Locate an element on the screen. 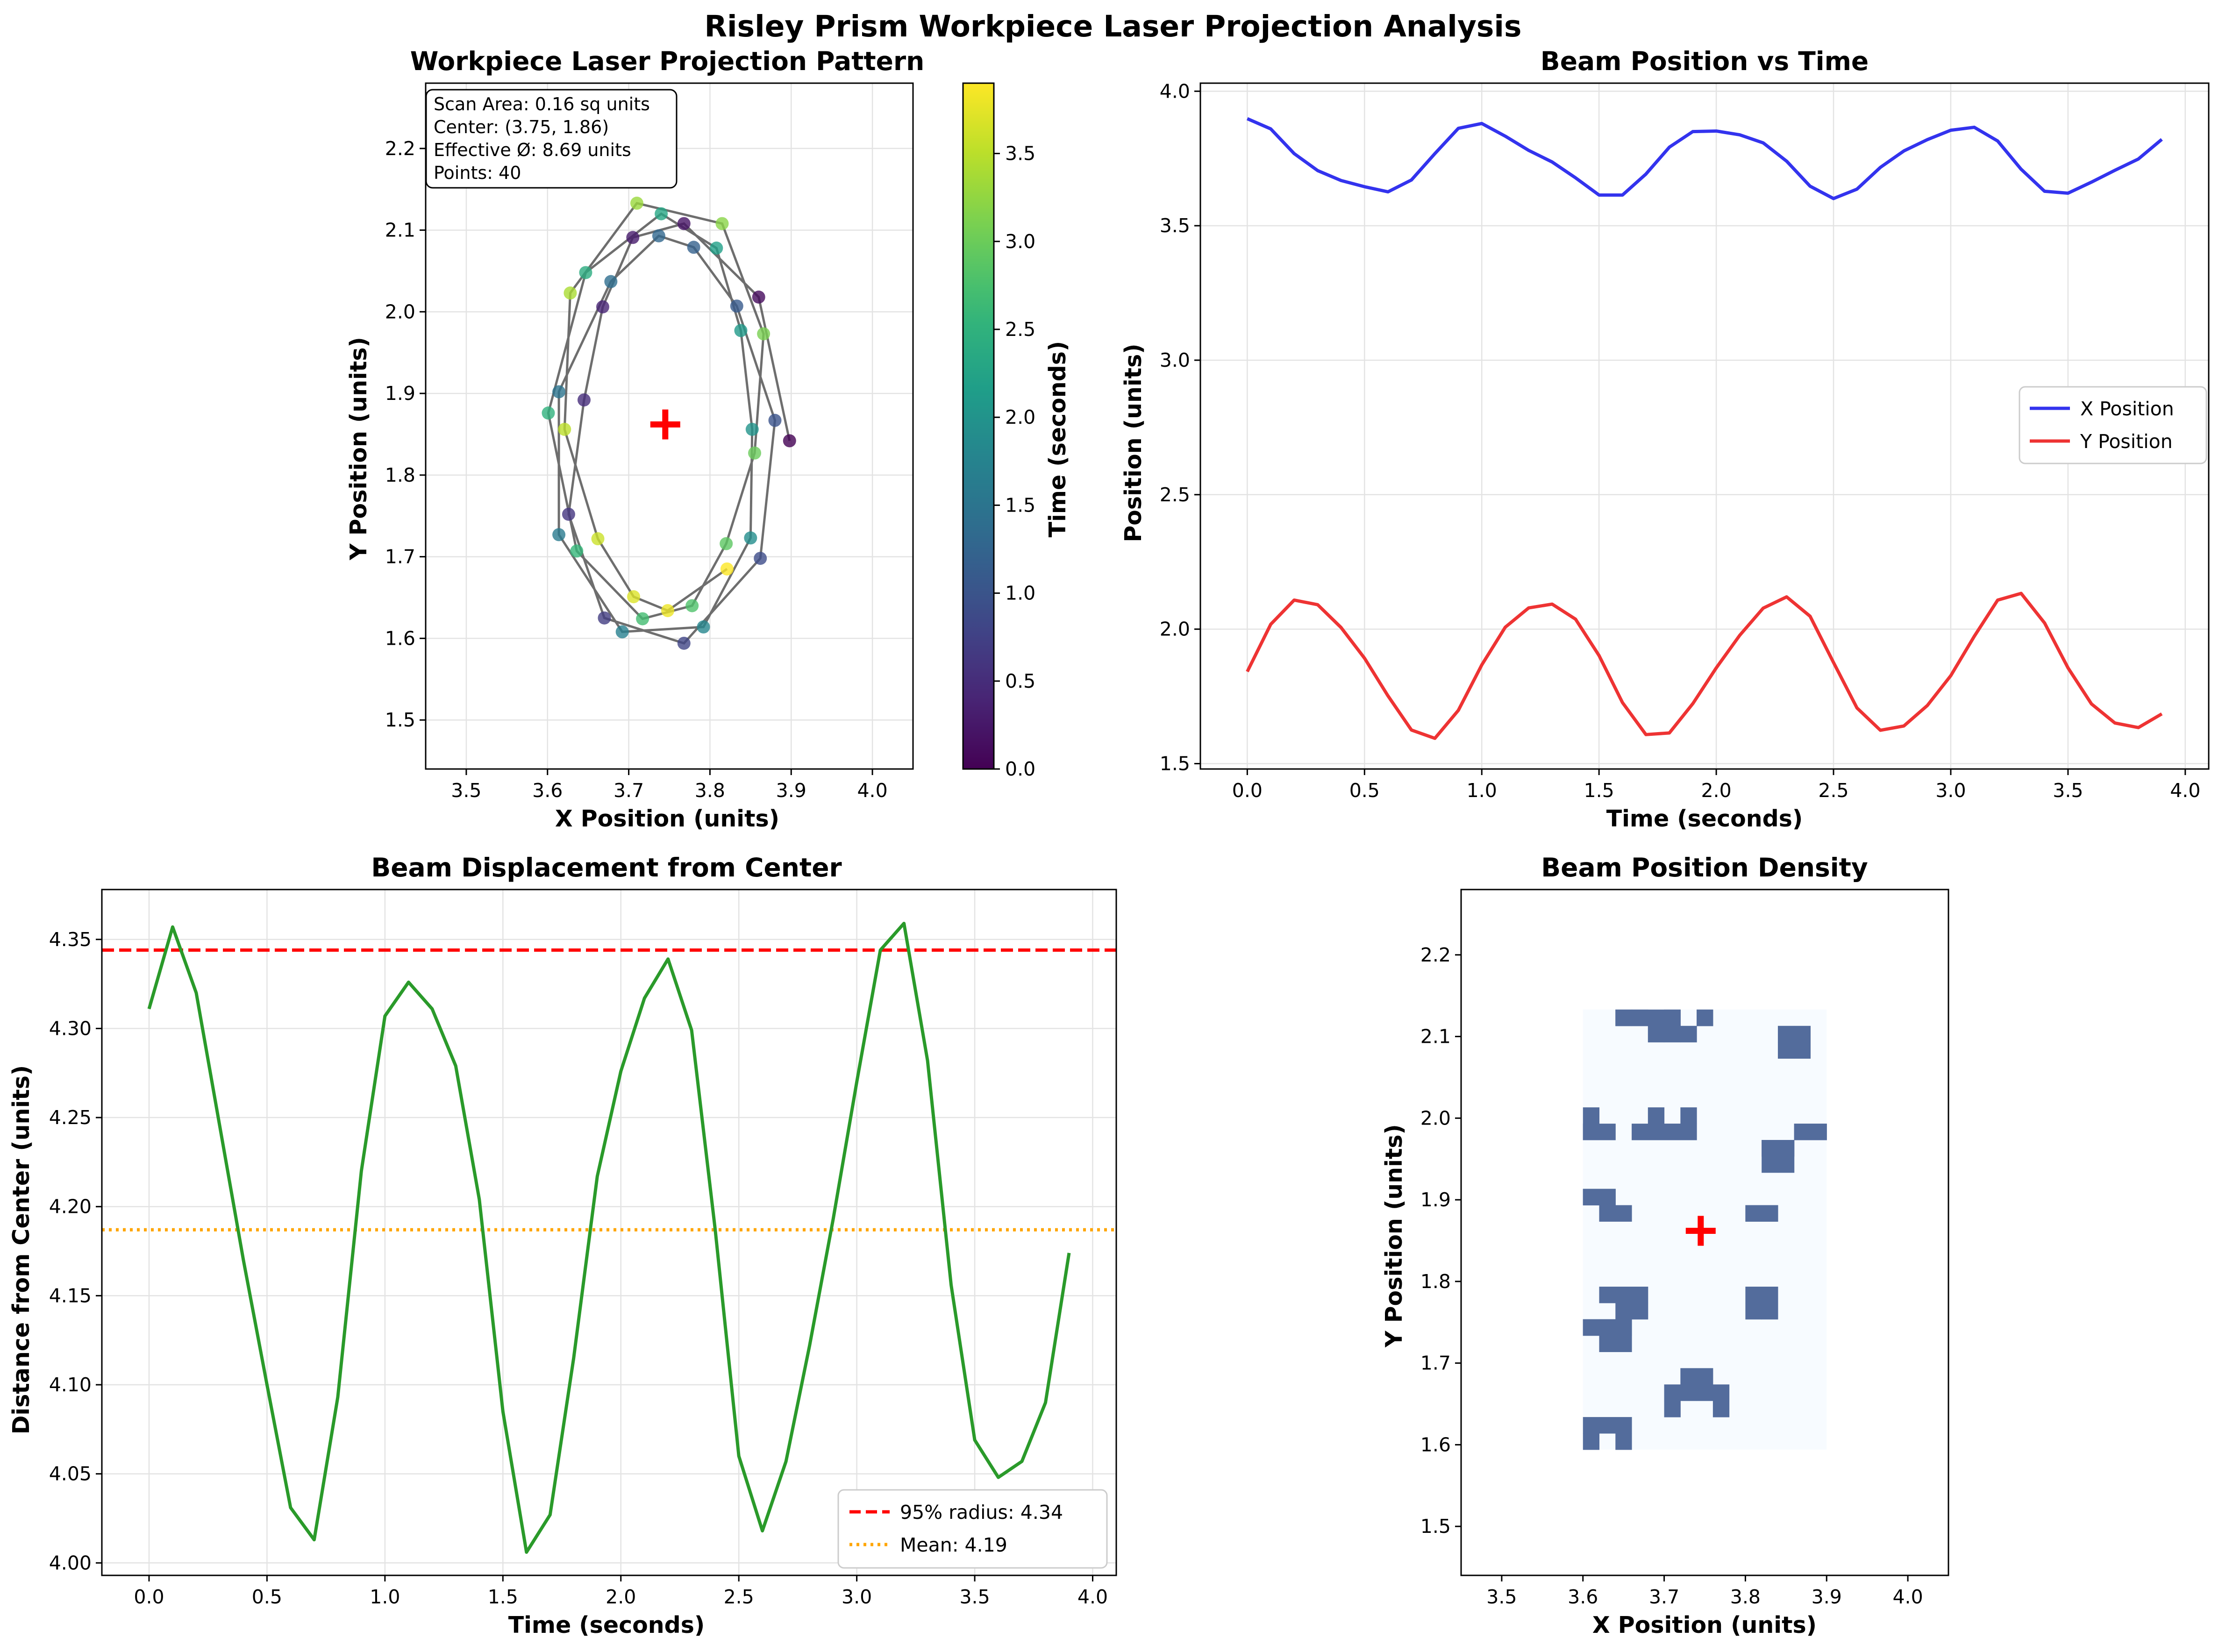 The width and height of the screenshot is (2226, 1652). displacement-ylabel: Distance from Center (units) is located at coordinates (21, 1250).